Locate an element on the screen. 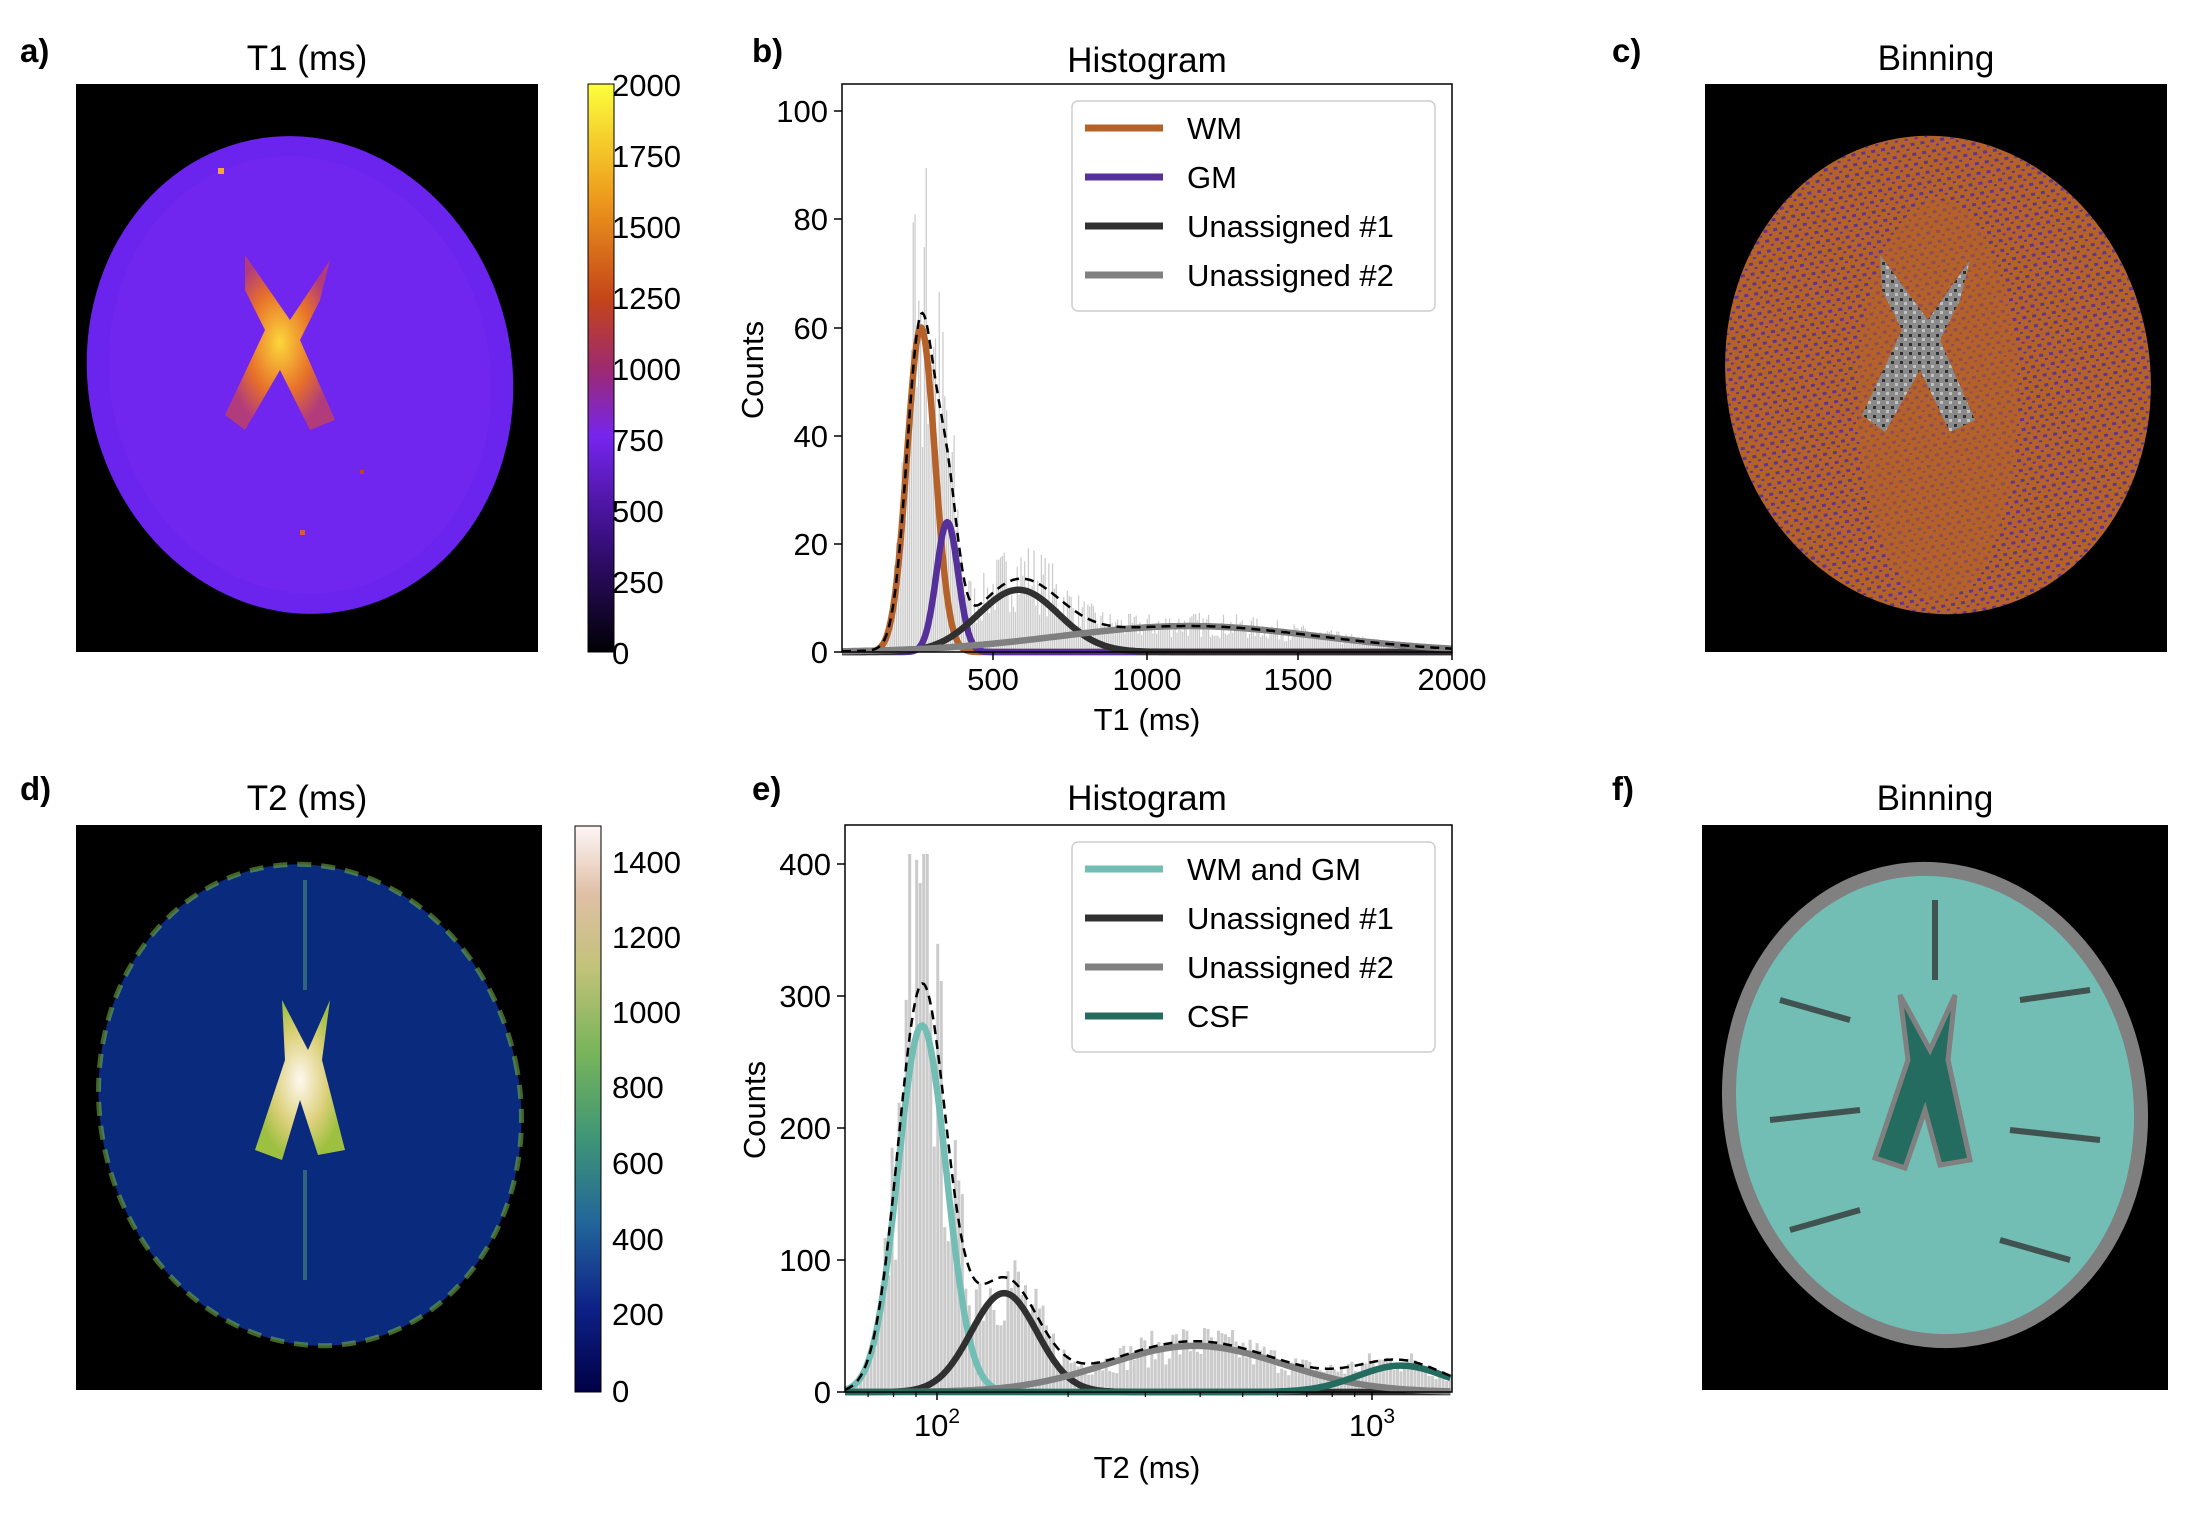 The height and width of the screenshot is (1524, 2194). chart-e-sum-curve is located at coordinates (1147, 1186).